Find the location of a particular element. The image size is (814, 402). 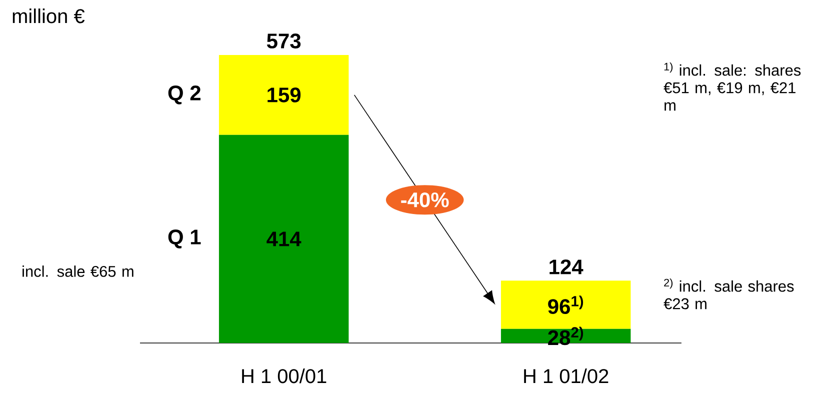

total-label: 573 is located at coordinates (283, 41).